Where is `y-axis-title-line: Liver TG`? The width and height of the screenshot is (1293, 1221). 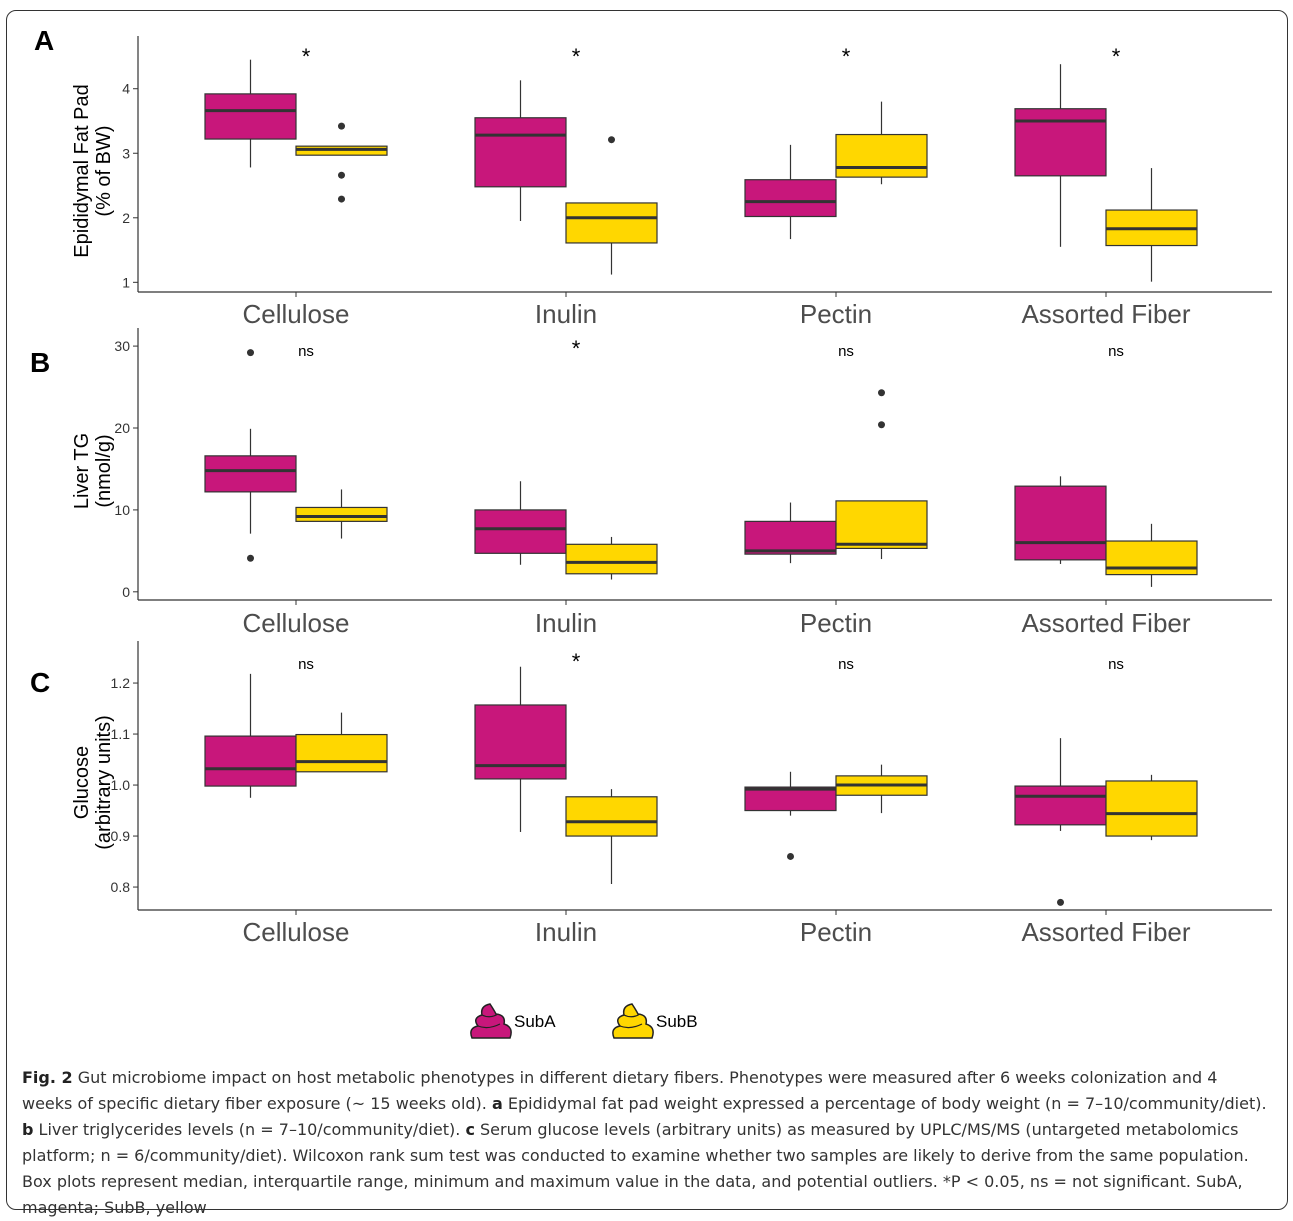
y-axis-title-line: Liver TG is located at coordinates (82, 471).